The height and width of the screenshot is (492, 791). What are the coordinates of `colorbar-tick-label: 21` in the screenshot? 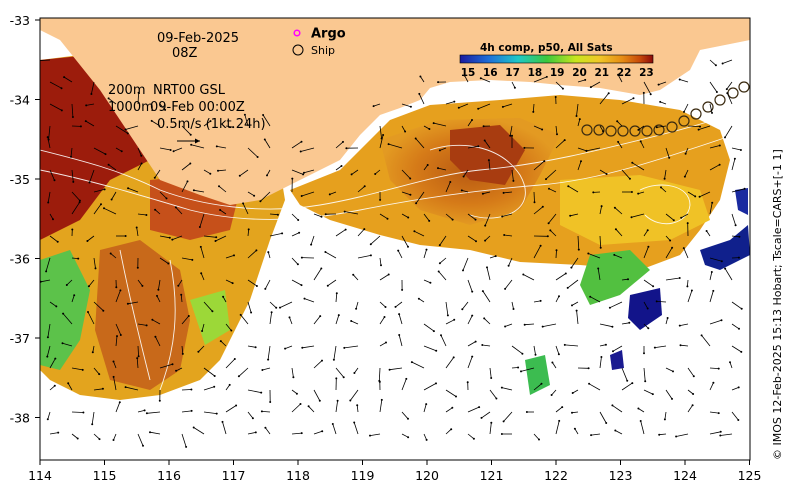 It's located at (601, 73).